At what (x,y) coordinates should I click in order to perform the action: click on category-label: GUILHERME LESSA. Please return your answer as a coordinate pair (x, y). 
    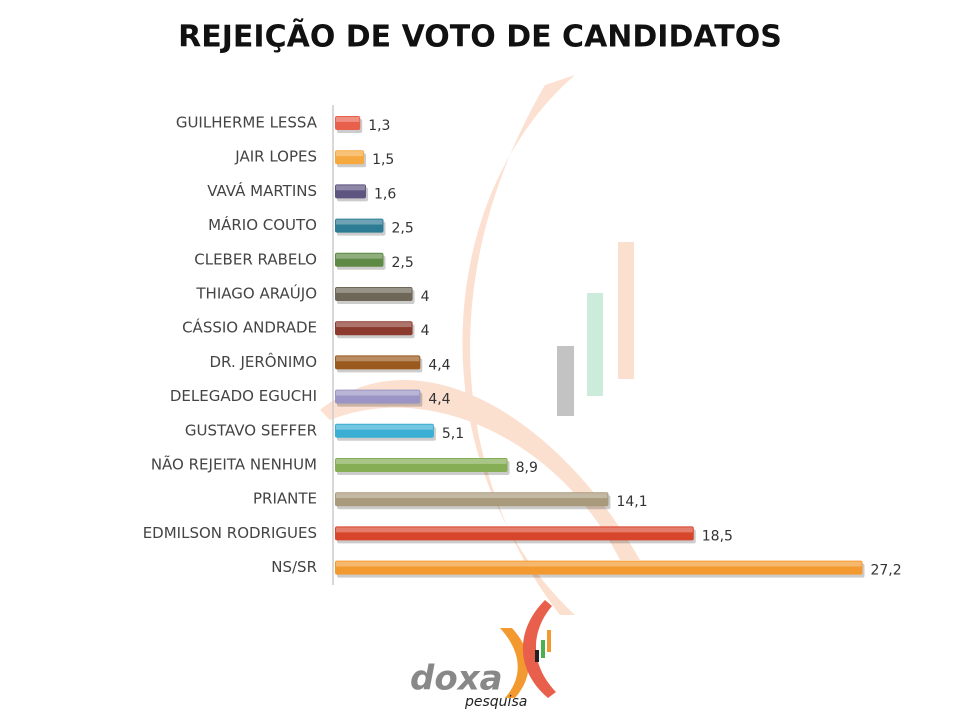
    Looking at the image, I should click on (247, 123).